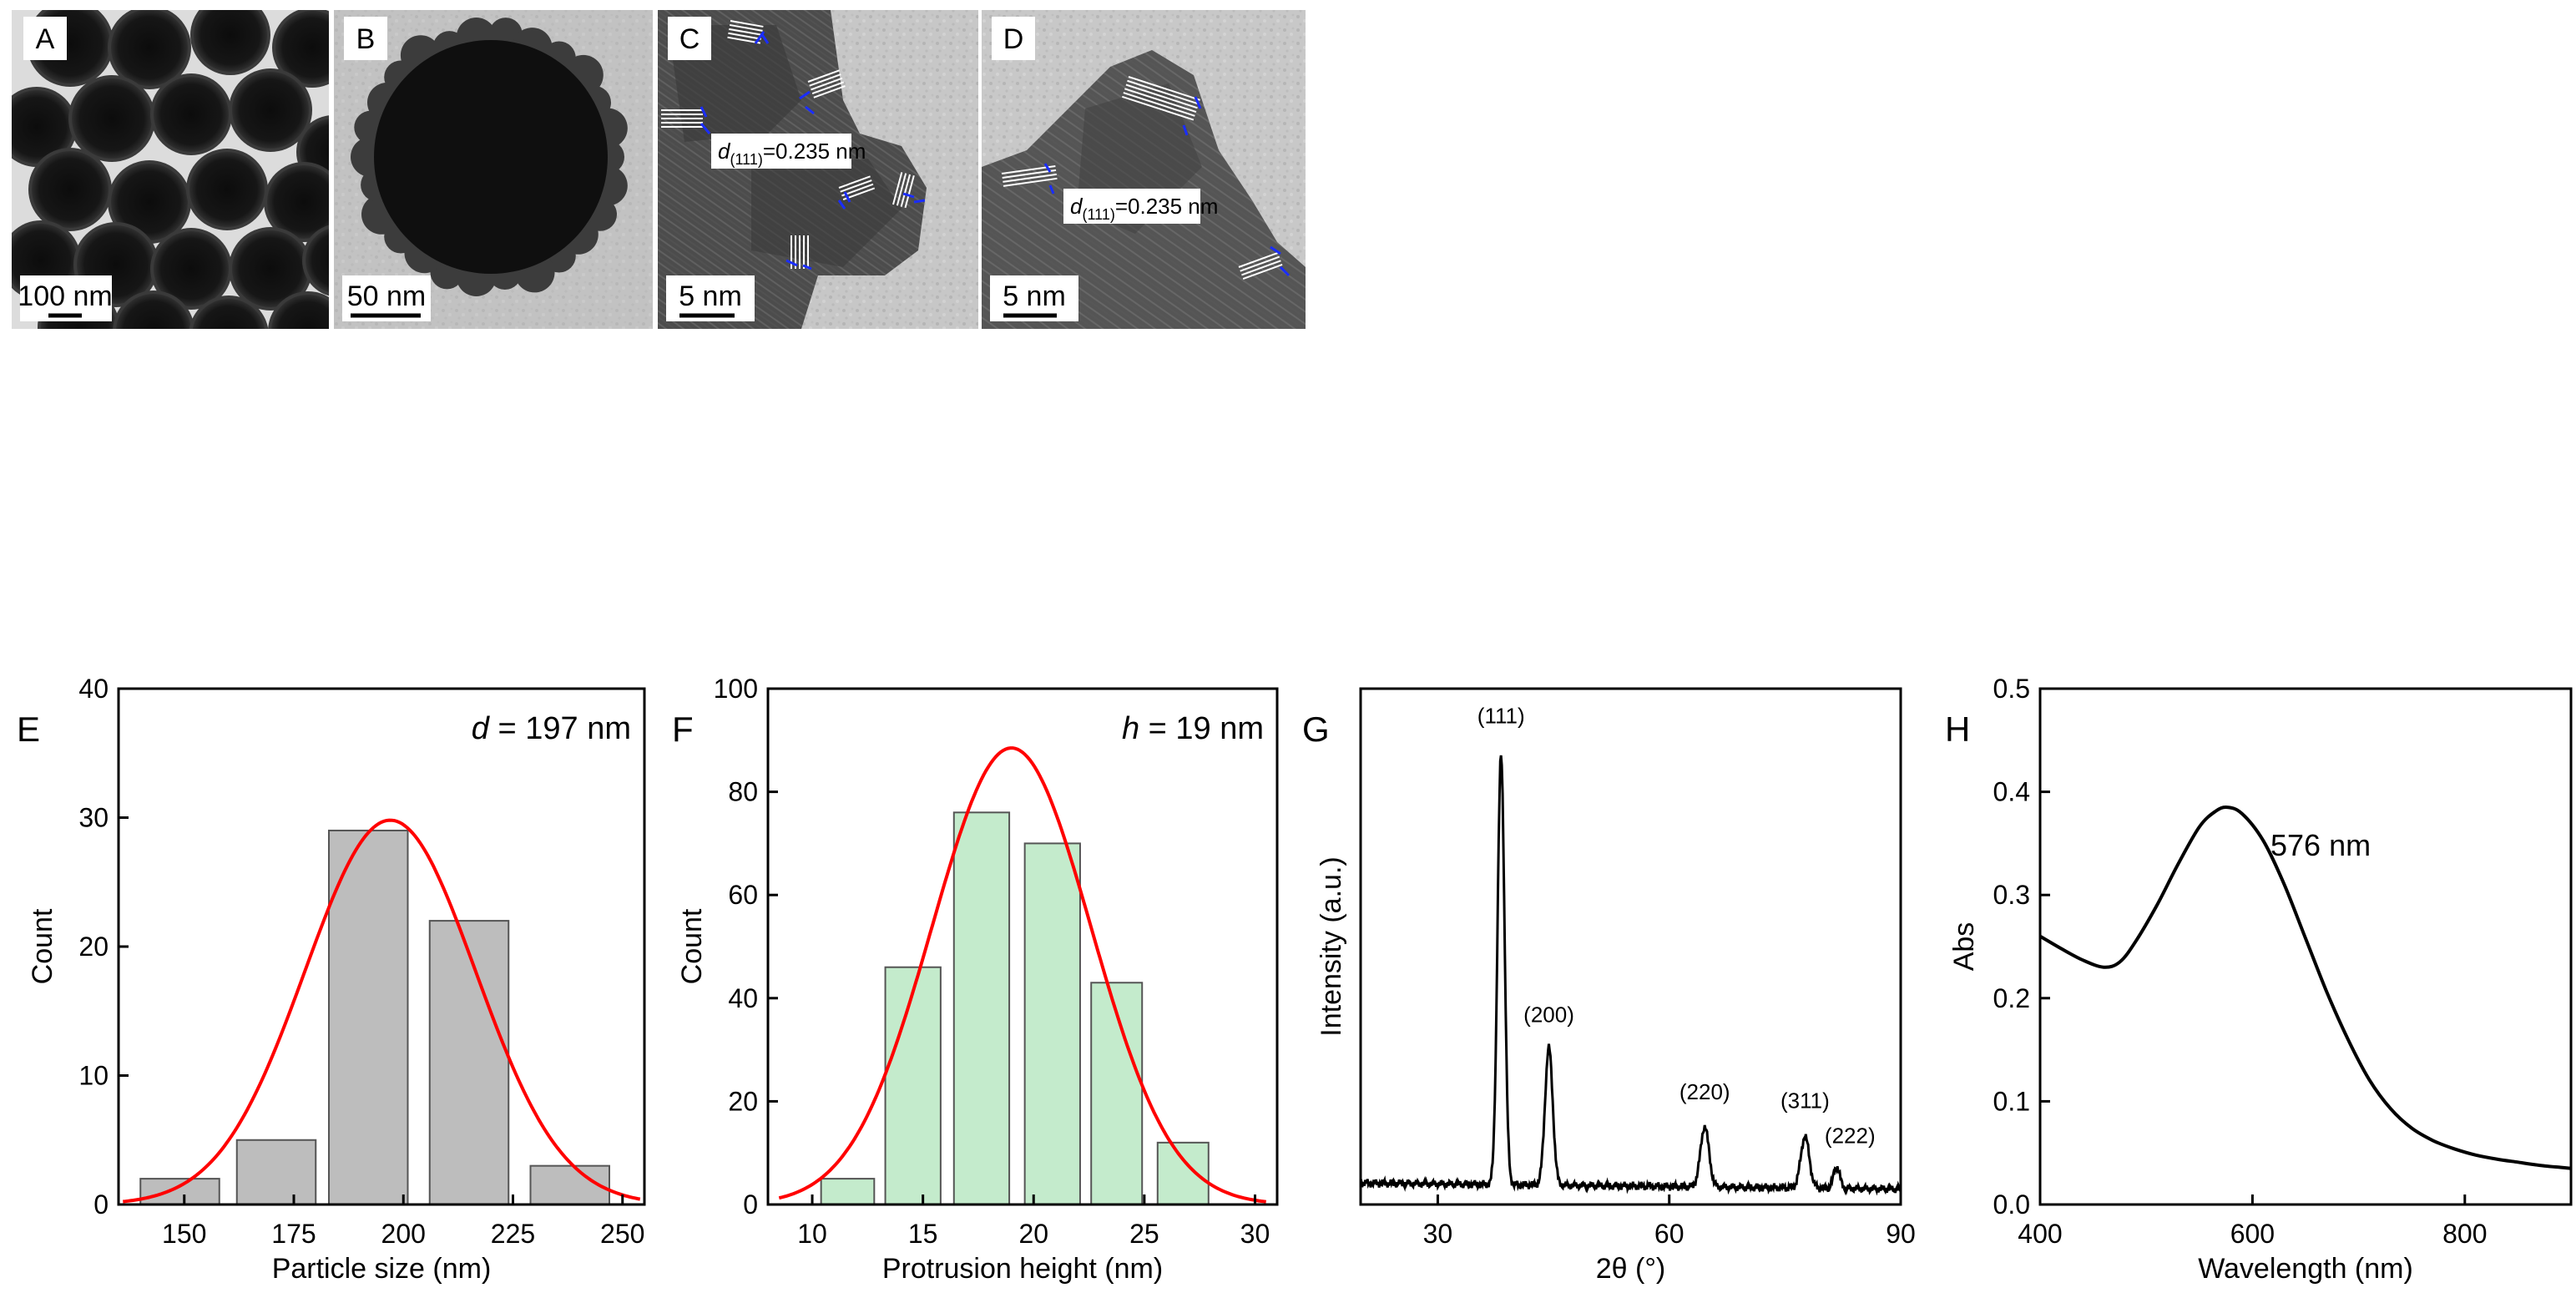 The height and width of the screenshot is (1303, 2576). What do you see at coordinates (622, 1234) in the screenshot?
I see `x-tick-label: 250` at bounding box center [622, 1234].